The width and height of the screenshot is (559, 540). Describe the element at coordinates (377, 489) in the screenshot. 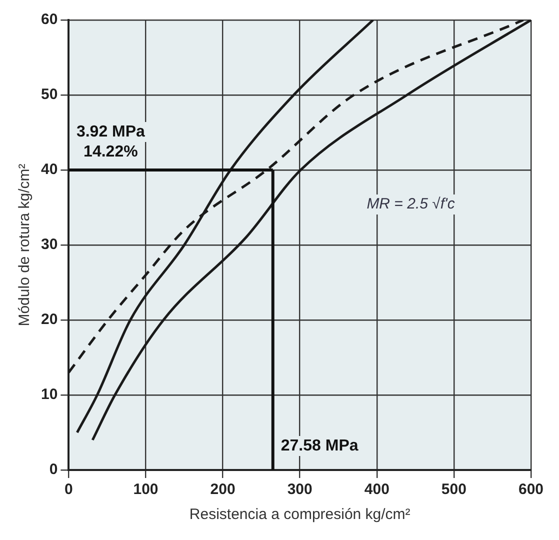

I see `x-tick-label: 400` at that location.